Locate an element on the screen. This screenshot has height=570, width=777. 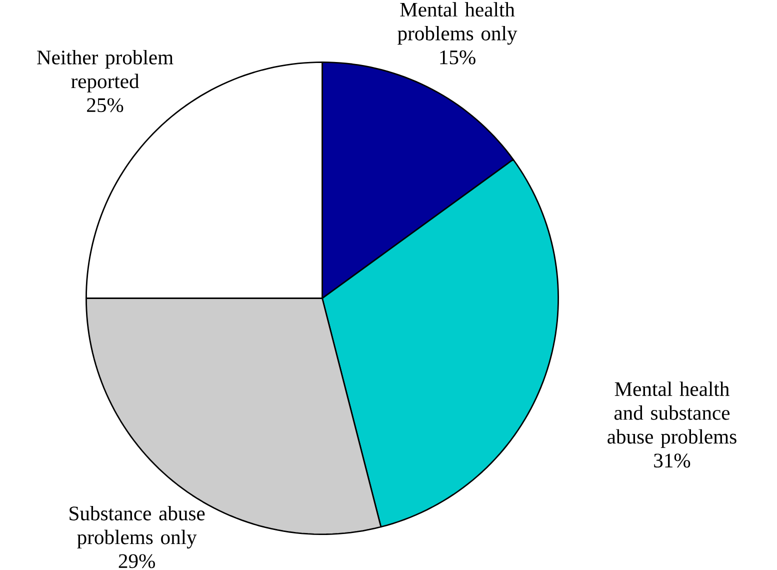
slice-label: Mental health and substance abuse problems is located at coordinates (672, 414).